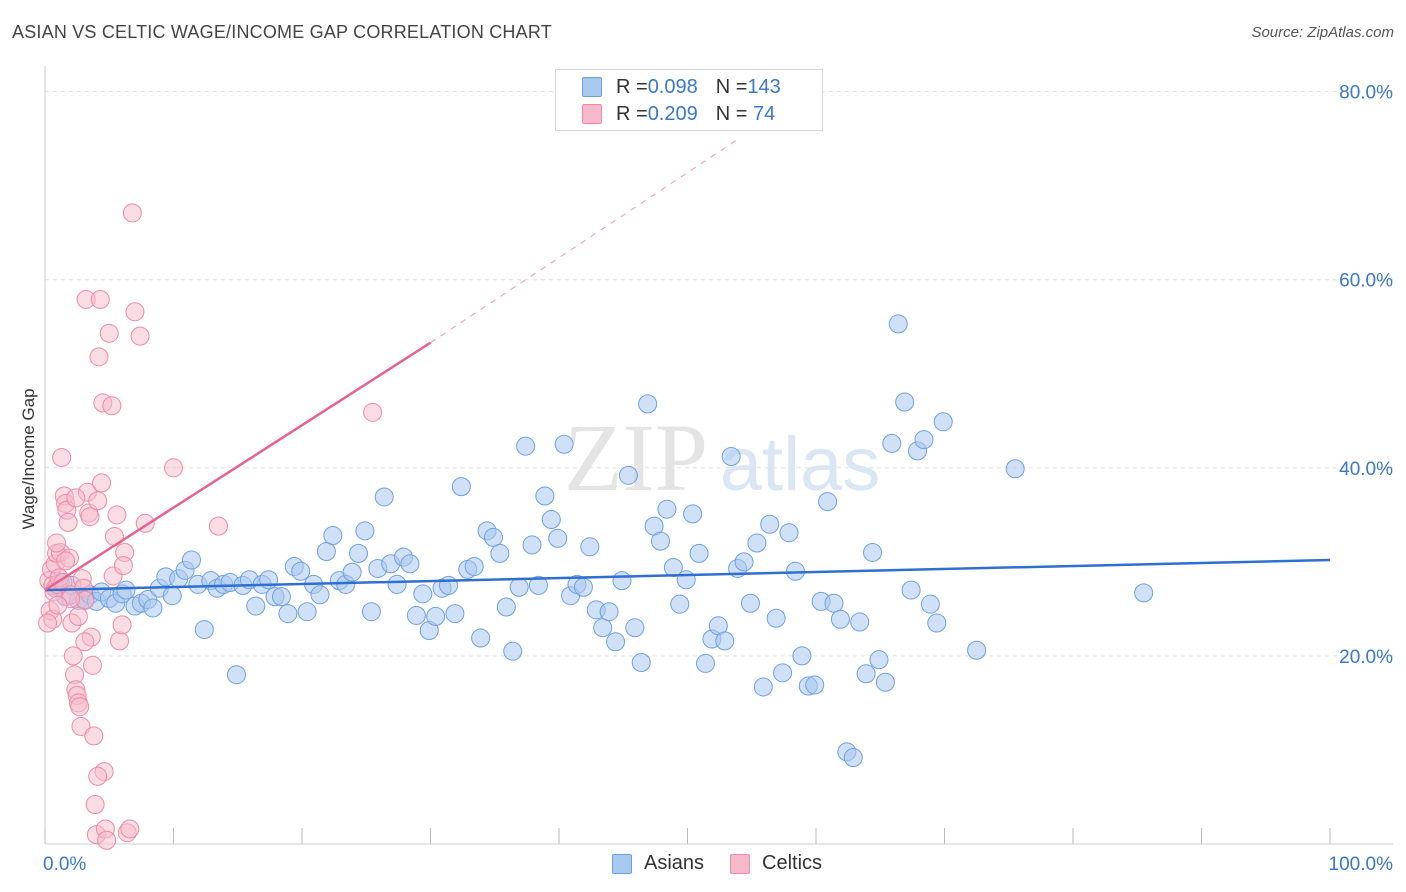 The width and height of the screenshot is (1406, 892). Describe the element at coordinates (64, 864) in the screenshot. I see `x-tick-label: 0.0%` at that location.